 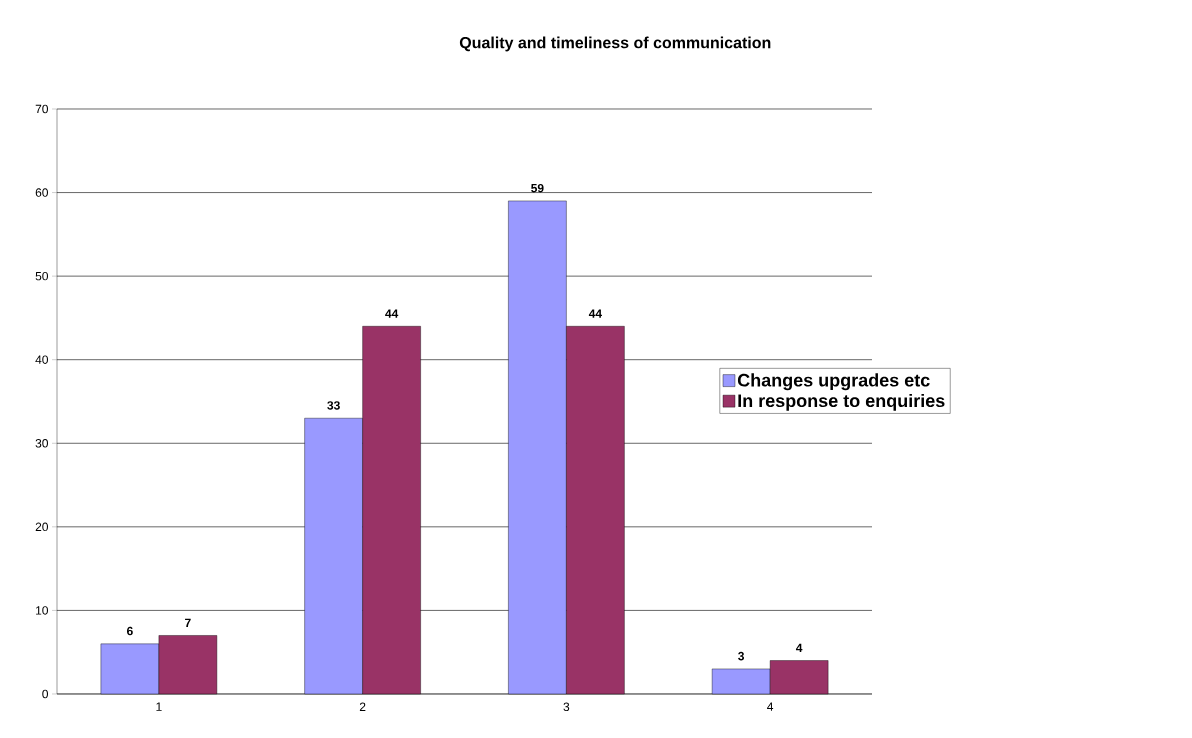 I want to click on x-tick-label: 1, so click(x=159, y=706).